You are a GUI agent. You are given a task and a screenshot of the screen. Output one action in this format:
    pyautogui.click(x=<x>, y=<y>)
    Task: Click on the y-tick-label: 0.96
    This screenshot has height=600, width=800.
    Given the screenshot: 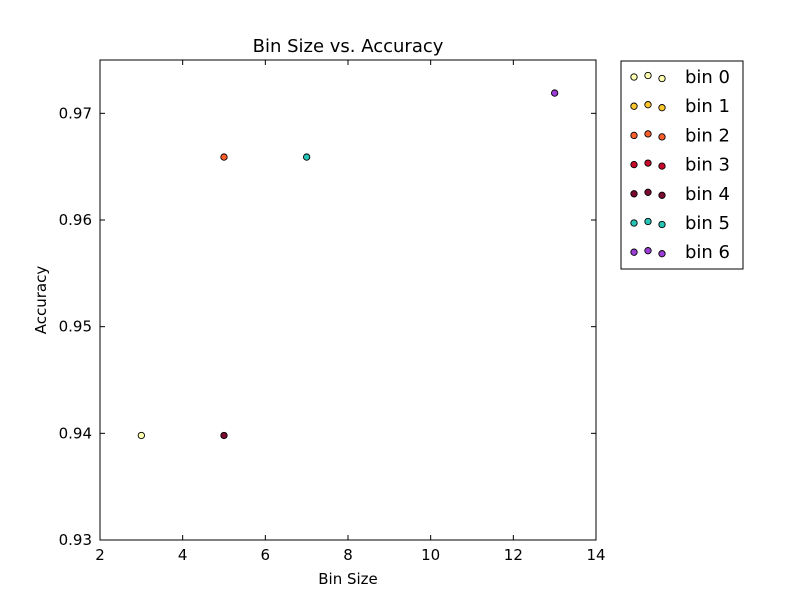 What is the action you would take?
    pyautogui.click(x=75, y=220)
    